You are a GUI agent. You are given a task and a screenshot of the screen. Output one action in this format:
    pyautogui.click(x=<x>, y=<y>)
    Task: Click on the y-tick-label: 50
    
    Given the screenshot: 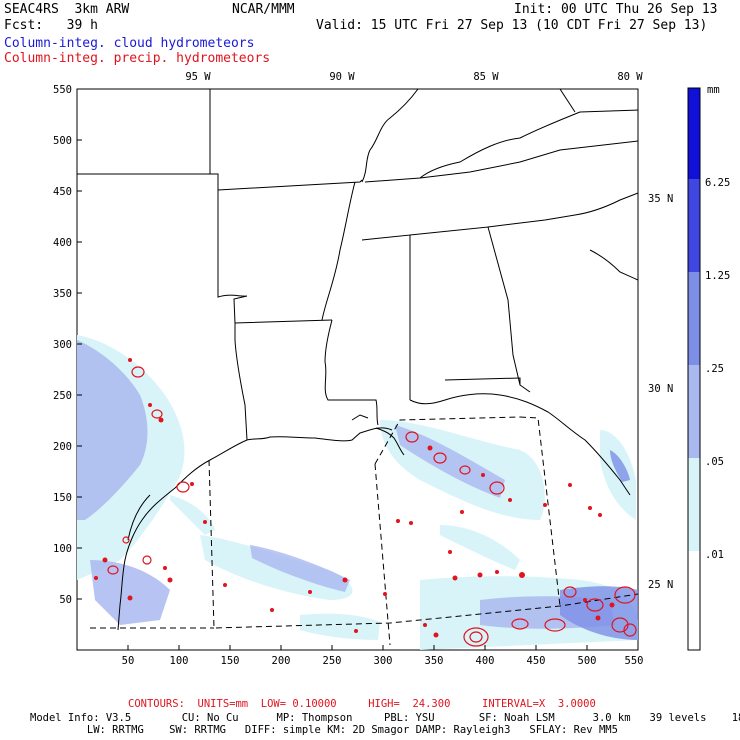 What is the action you would take?
    pyautogui.click(x=65, y=600)
    